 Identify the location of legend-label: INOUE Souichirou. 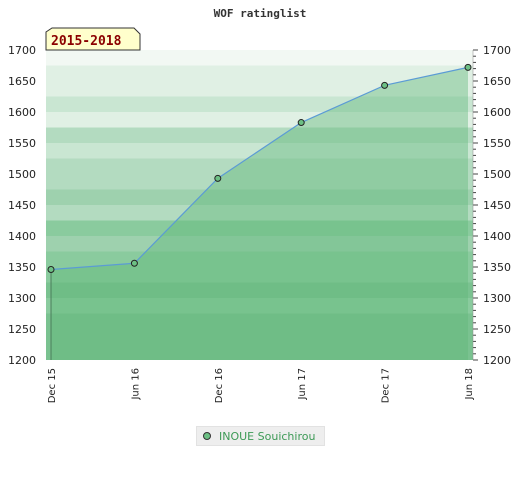
(267, 436).